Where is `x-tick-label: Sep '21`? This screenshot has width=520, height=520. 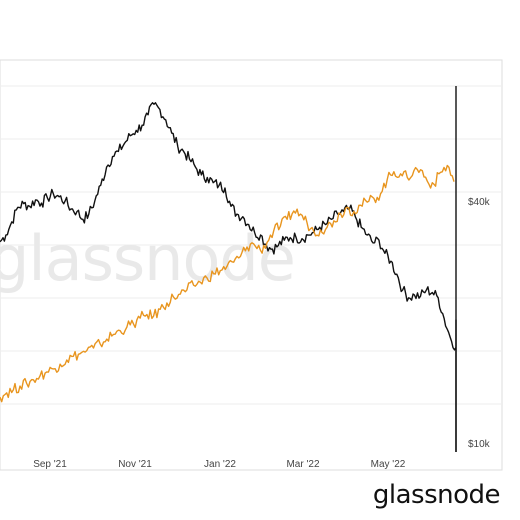 x-tick-label: Sep '21 is located at coordinates (50, 464).